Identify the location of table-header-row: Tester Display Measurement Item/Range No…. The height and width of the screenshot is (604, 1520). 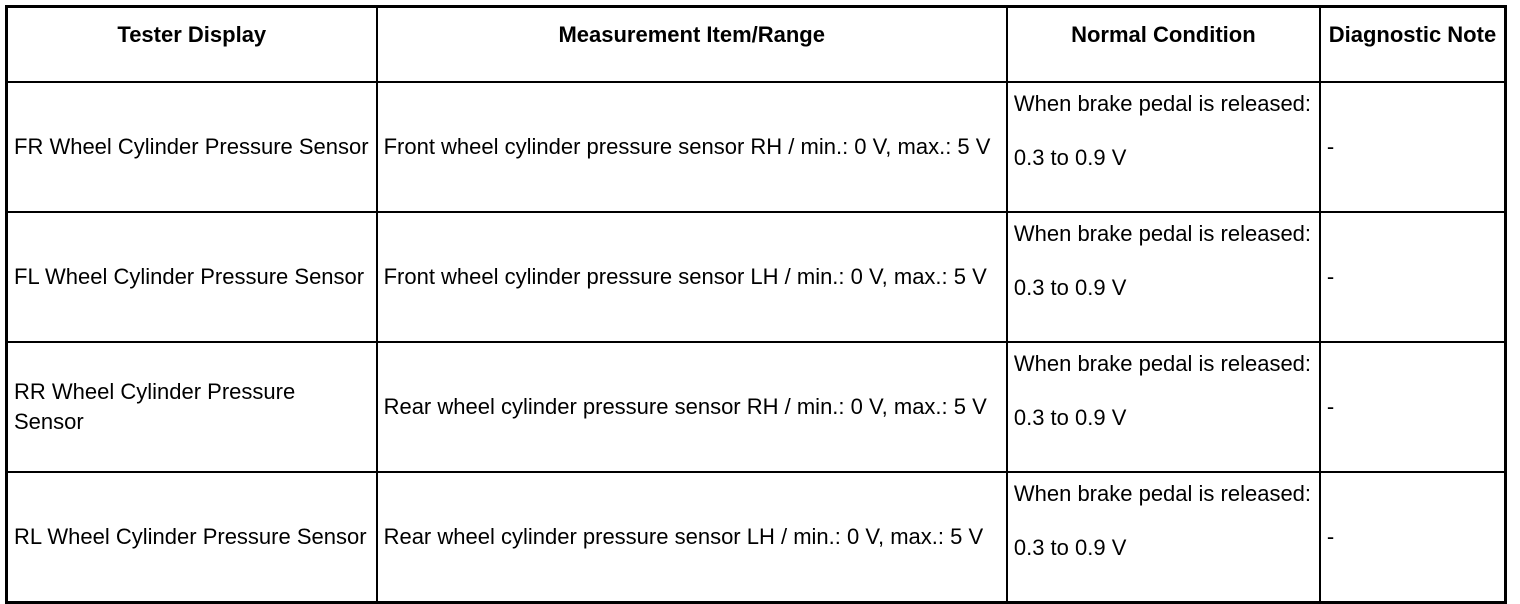
(756, 44).